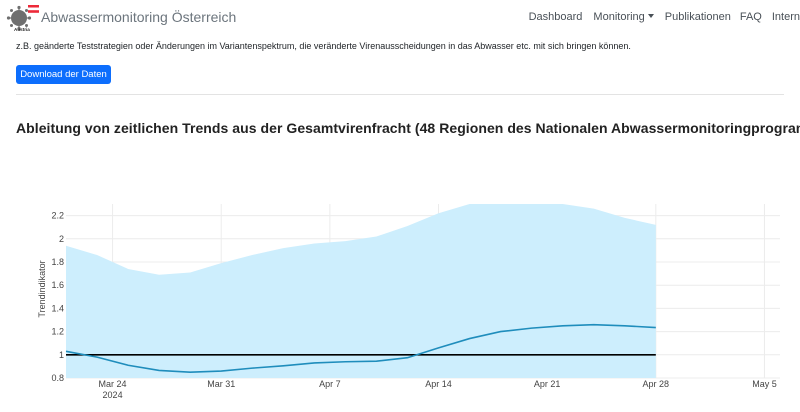 The image size is (800, 412). Describe the element at coordinates (57, 332) in the screenshot. I see `y-tick-label: 1.2` at that location.